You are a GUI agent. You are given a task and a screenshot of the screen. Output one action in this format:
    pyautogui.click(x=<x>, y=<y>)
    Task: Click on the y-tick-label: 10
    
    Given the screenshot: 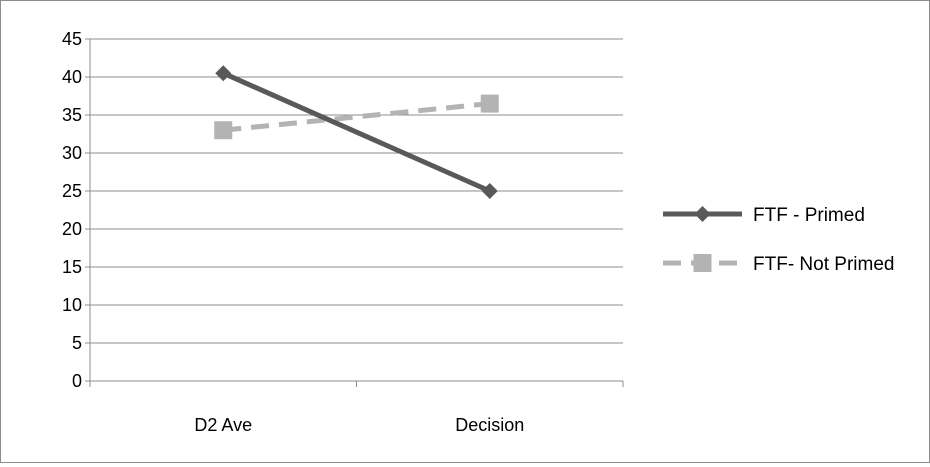 What is the action you would take?
    pyautogui.click(x=72, y=305)
    